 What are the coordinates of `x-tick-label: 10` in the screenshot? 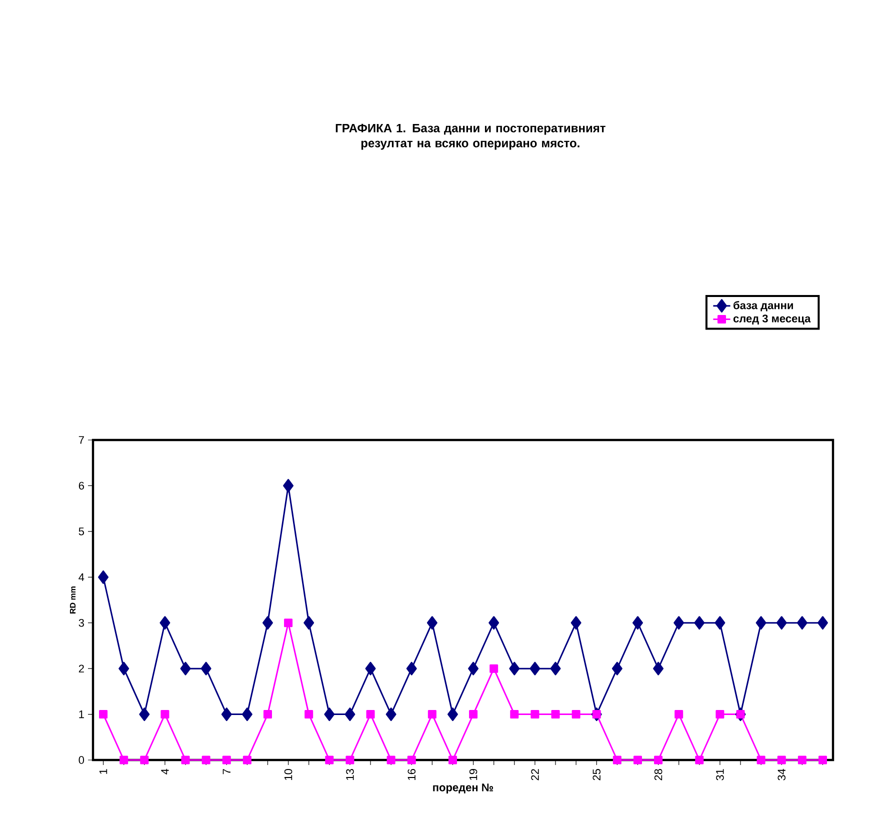 It's located at (288, 774).